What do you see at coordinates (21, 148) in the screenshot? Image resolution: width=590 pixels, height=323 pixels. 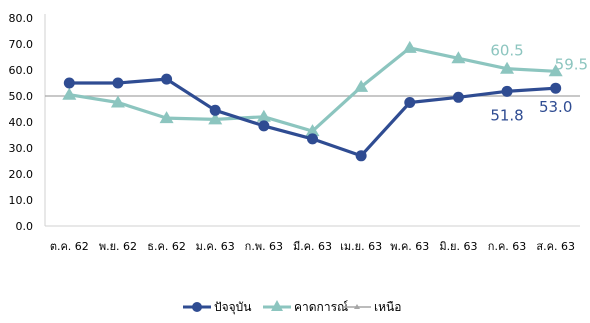 I see `y-tick-label: 30.0` at bounding box center [21, 148].